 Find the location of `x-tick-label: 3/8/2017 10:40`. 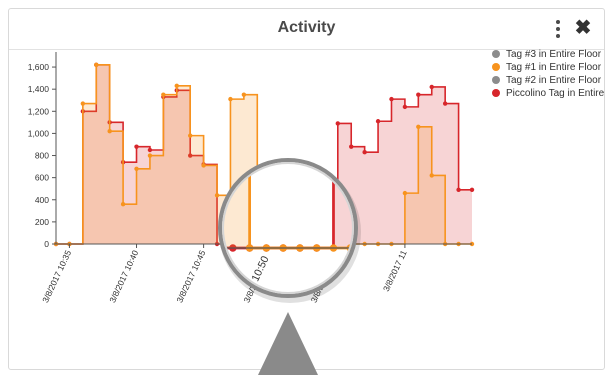

x-tick-label: 3/8/2017 10:40 is located at coordinates (123, 276).